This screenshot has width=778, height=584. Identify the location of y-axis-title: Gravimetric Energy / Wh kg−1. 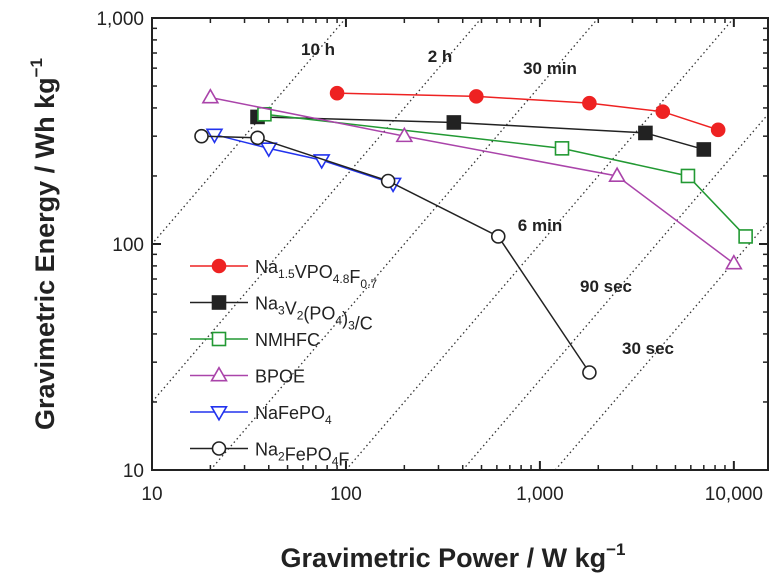
(43, 244).